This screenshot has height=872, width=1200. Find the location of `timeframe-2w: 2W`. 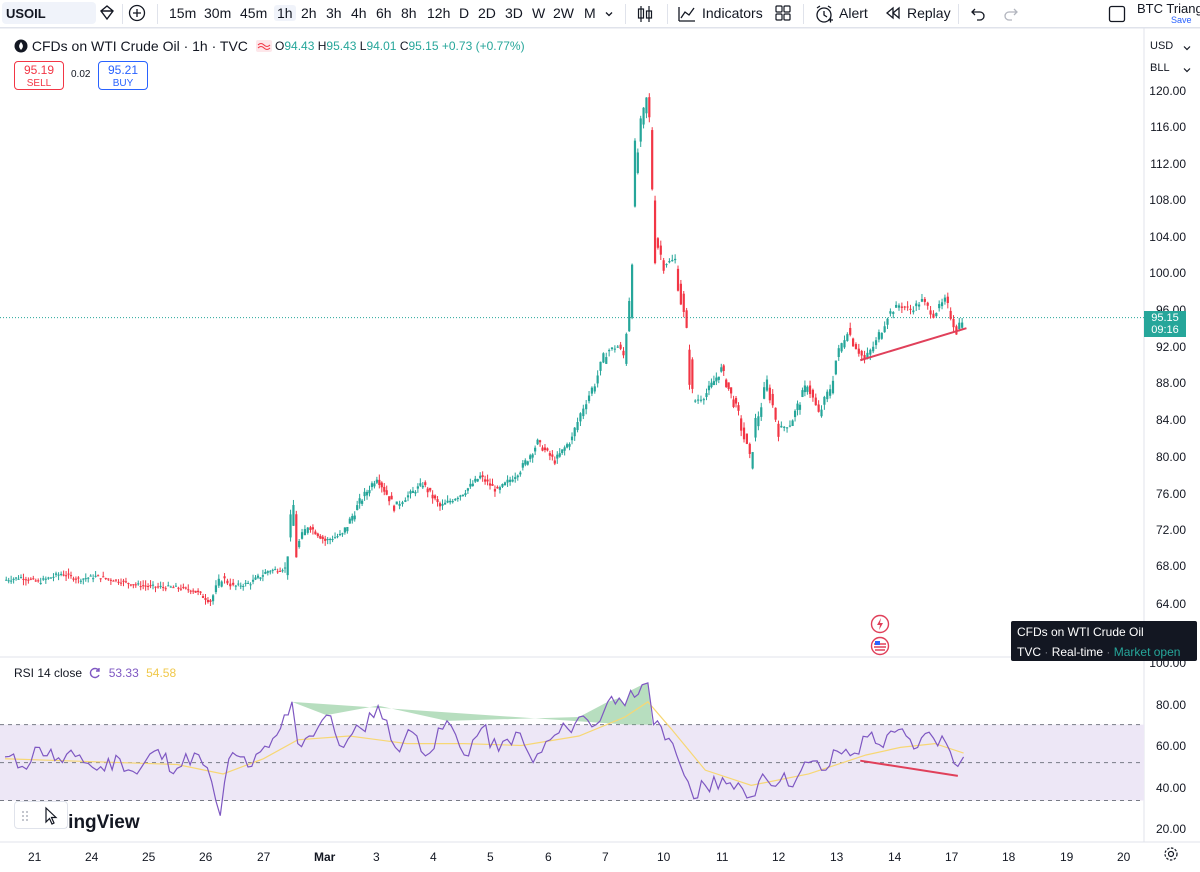

timeframe-2w: 2W is located at coordinates (563, 13).